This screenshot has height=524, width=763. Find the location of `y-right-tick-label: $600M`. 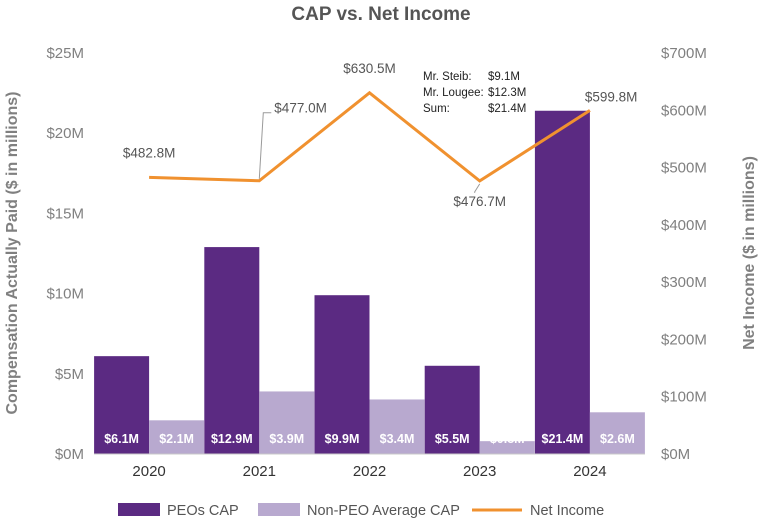

y-right-tick-label: $600M is located at coordinates (684, 110).